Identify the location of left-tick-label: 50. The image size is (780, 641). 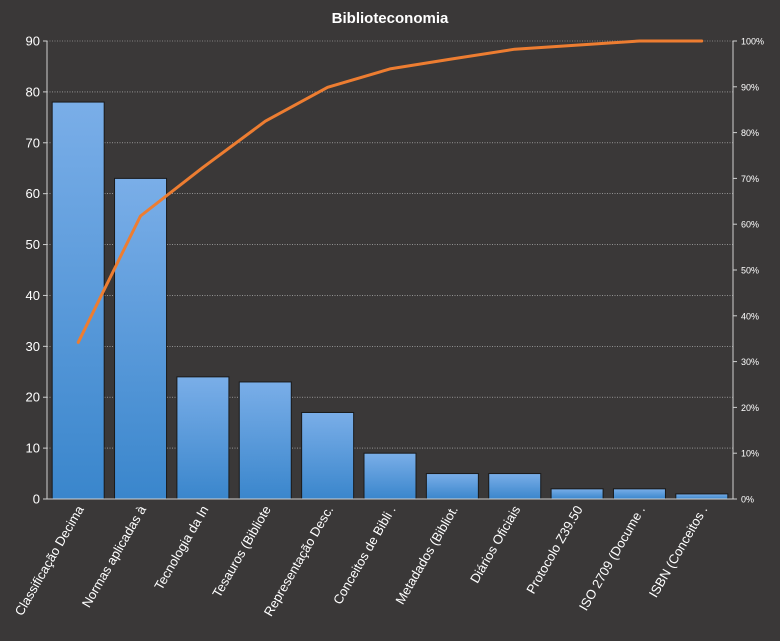
(33, 244).